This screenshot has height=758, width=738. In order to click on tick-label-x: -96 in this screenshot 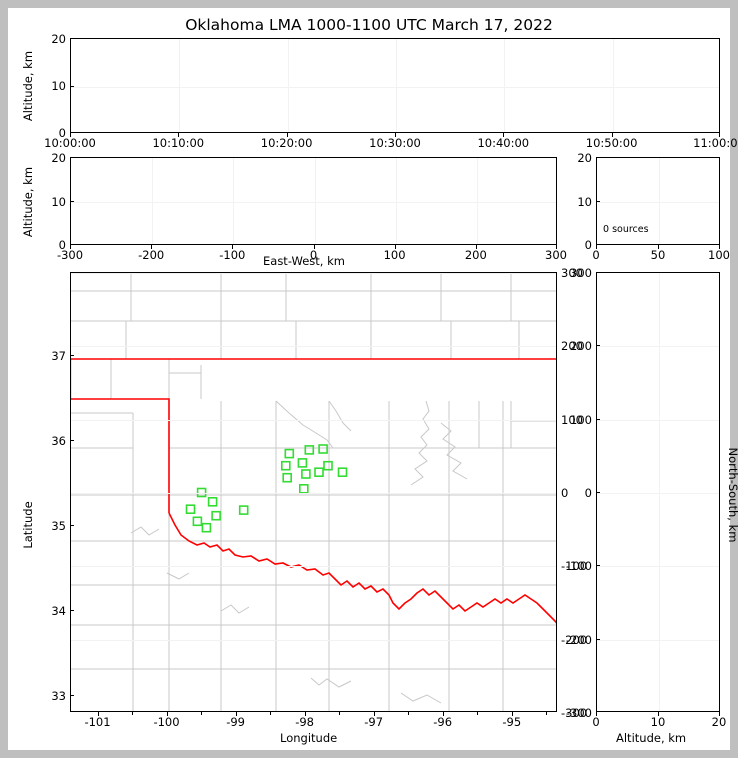, I will do `click(443, 722)`.